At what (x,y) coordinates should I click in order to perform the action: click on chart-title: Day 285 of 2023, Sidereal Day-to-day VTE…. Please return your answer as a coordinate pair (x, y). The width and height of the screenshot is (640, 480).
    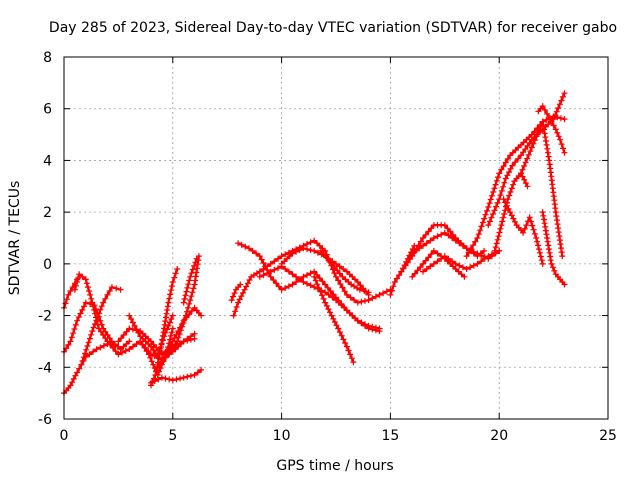
    Looking at the image, I should click on (333, 28).